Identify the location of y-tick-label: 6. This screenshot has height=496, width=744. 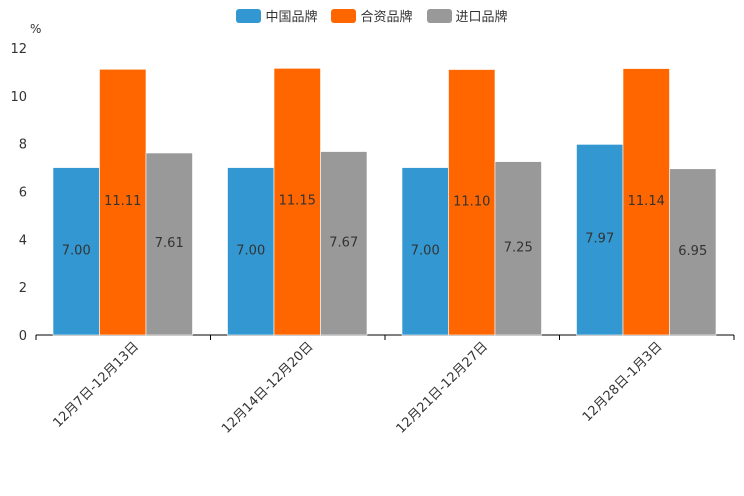
(23, 193).